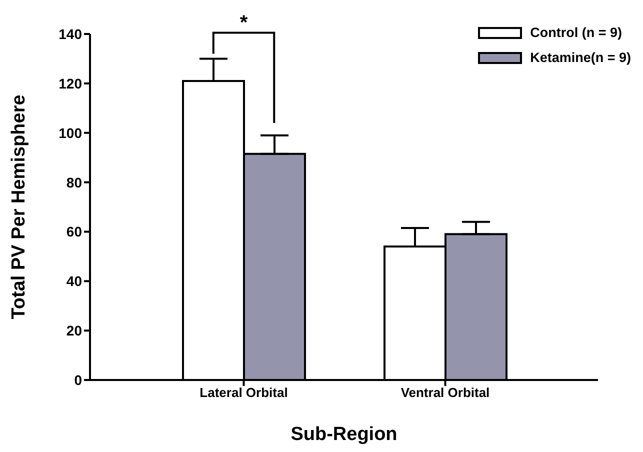  Describe the element at coordinates (74, 232) in the screenshot. I see `y-tick-label: 60` at that location.